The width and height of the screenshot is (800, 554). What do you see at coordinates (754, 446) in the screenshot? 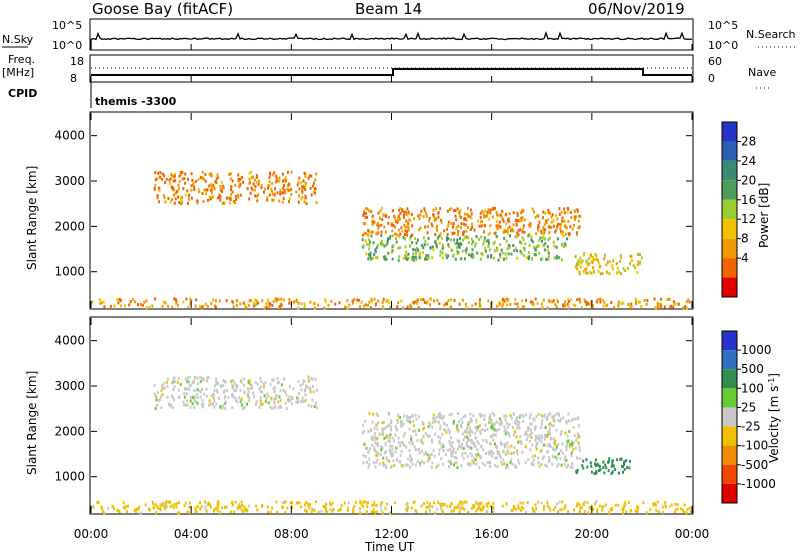
I see `colorbar-tick-label: -100` at bounding box center [754, 446].